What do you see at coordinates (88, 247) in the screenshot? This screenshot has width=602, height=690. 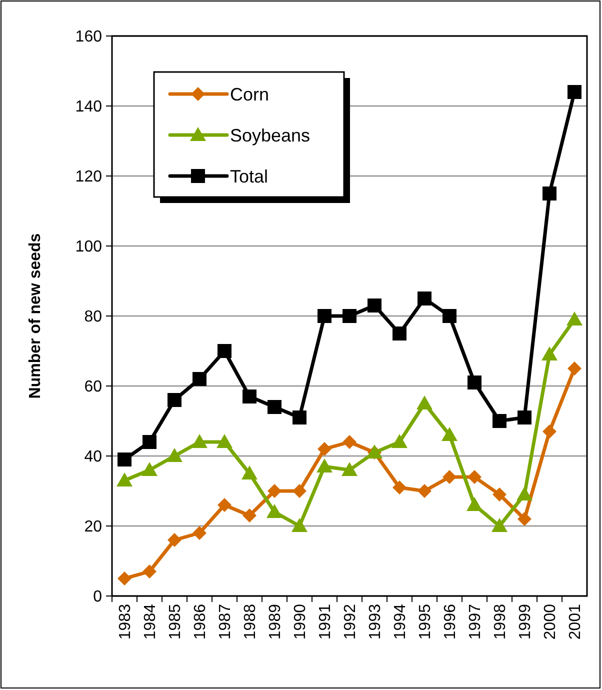 I see `y-tick-label: 100` at bounding box center [88, 247].